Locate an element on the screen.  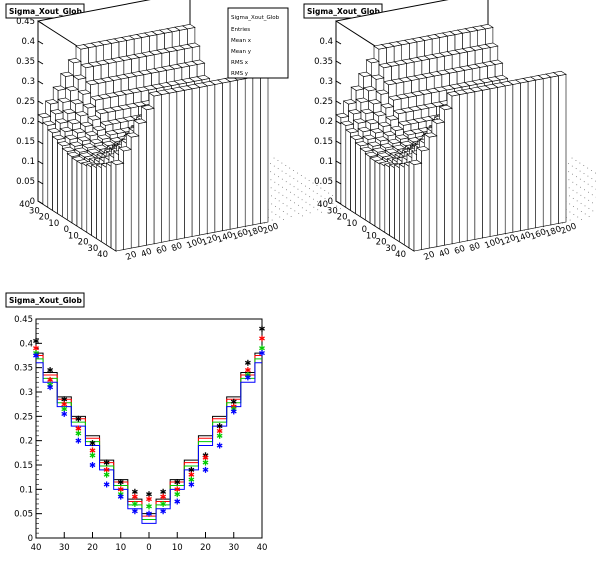
z-tick-label: 0.45 is located at coordinates (25, 22).